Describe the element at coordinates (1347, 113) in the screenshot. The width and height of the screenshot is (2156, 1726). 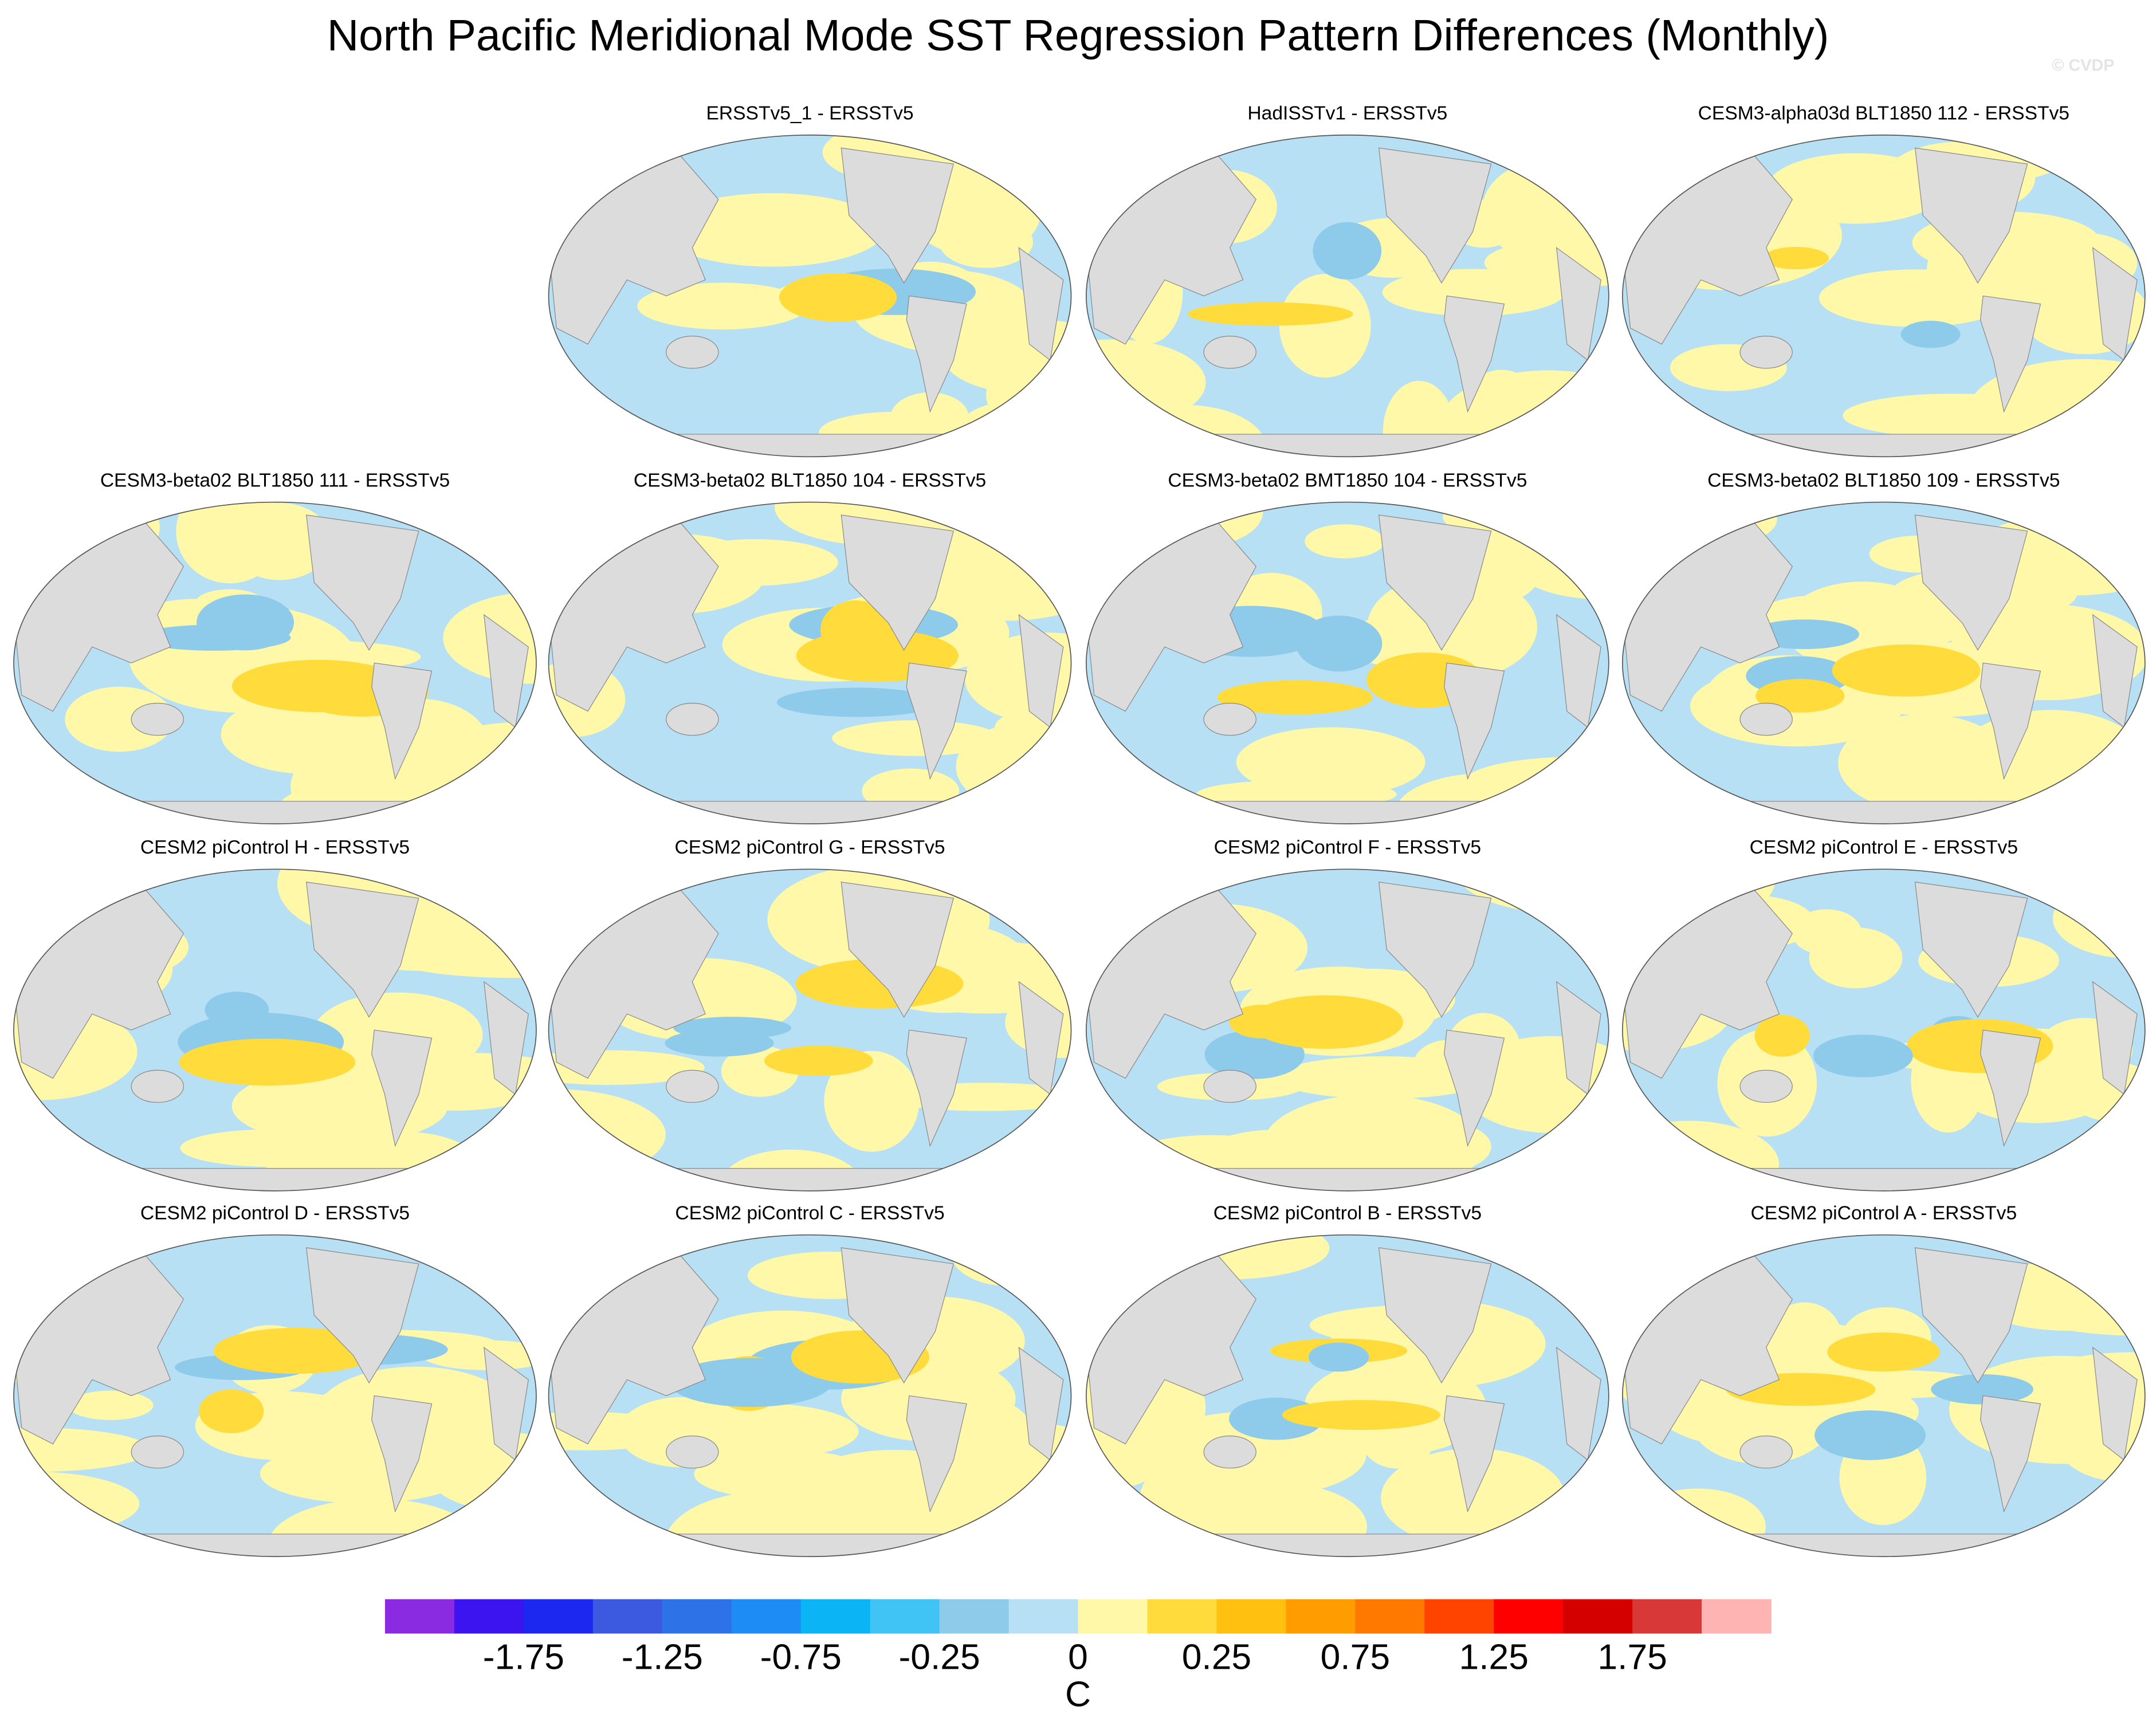
I see `panel-title: HadISSTv1 - ERSSTv5` at that location.